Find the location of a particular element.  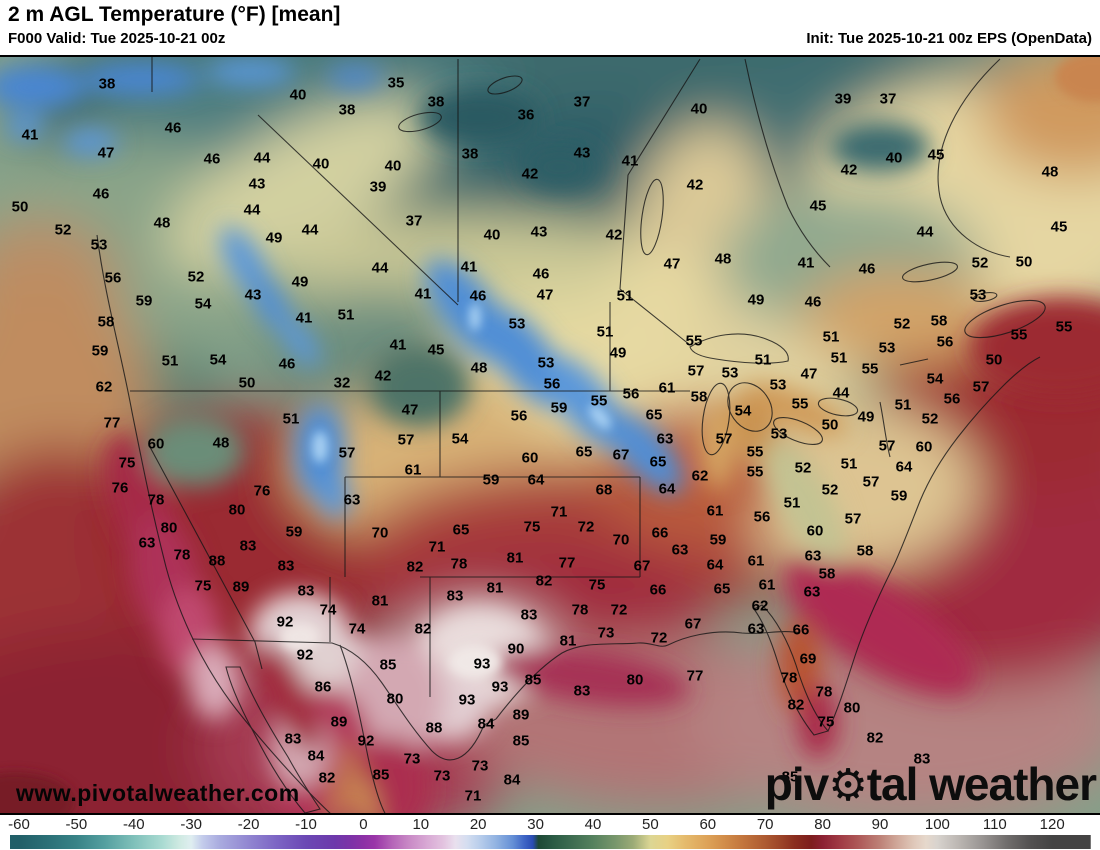

temp-label: 44 is located at coordinates (252, 210).